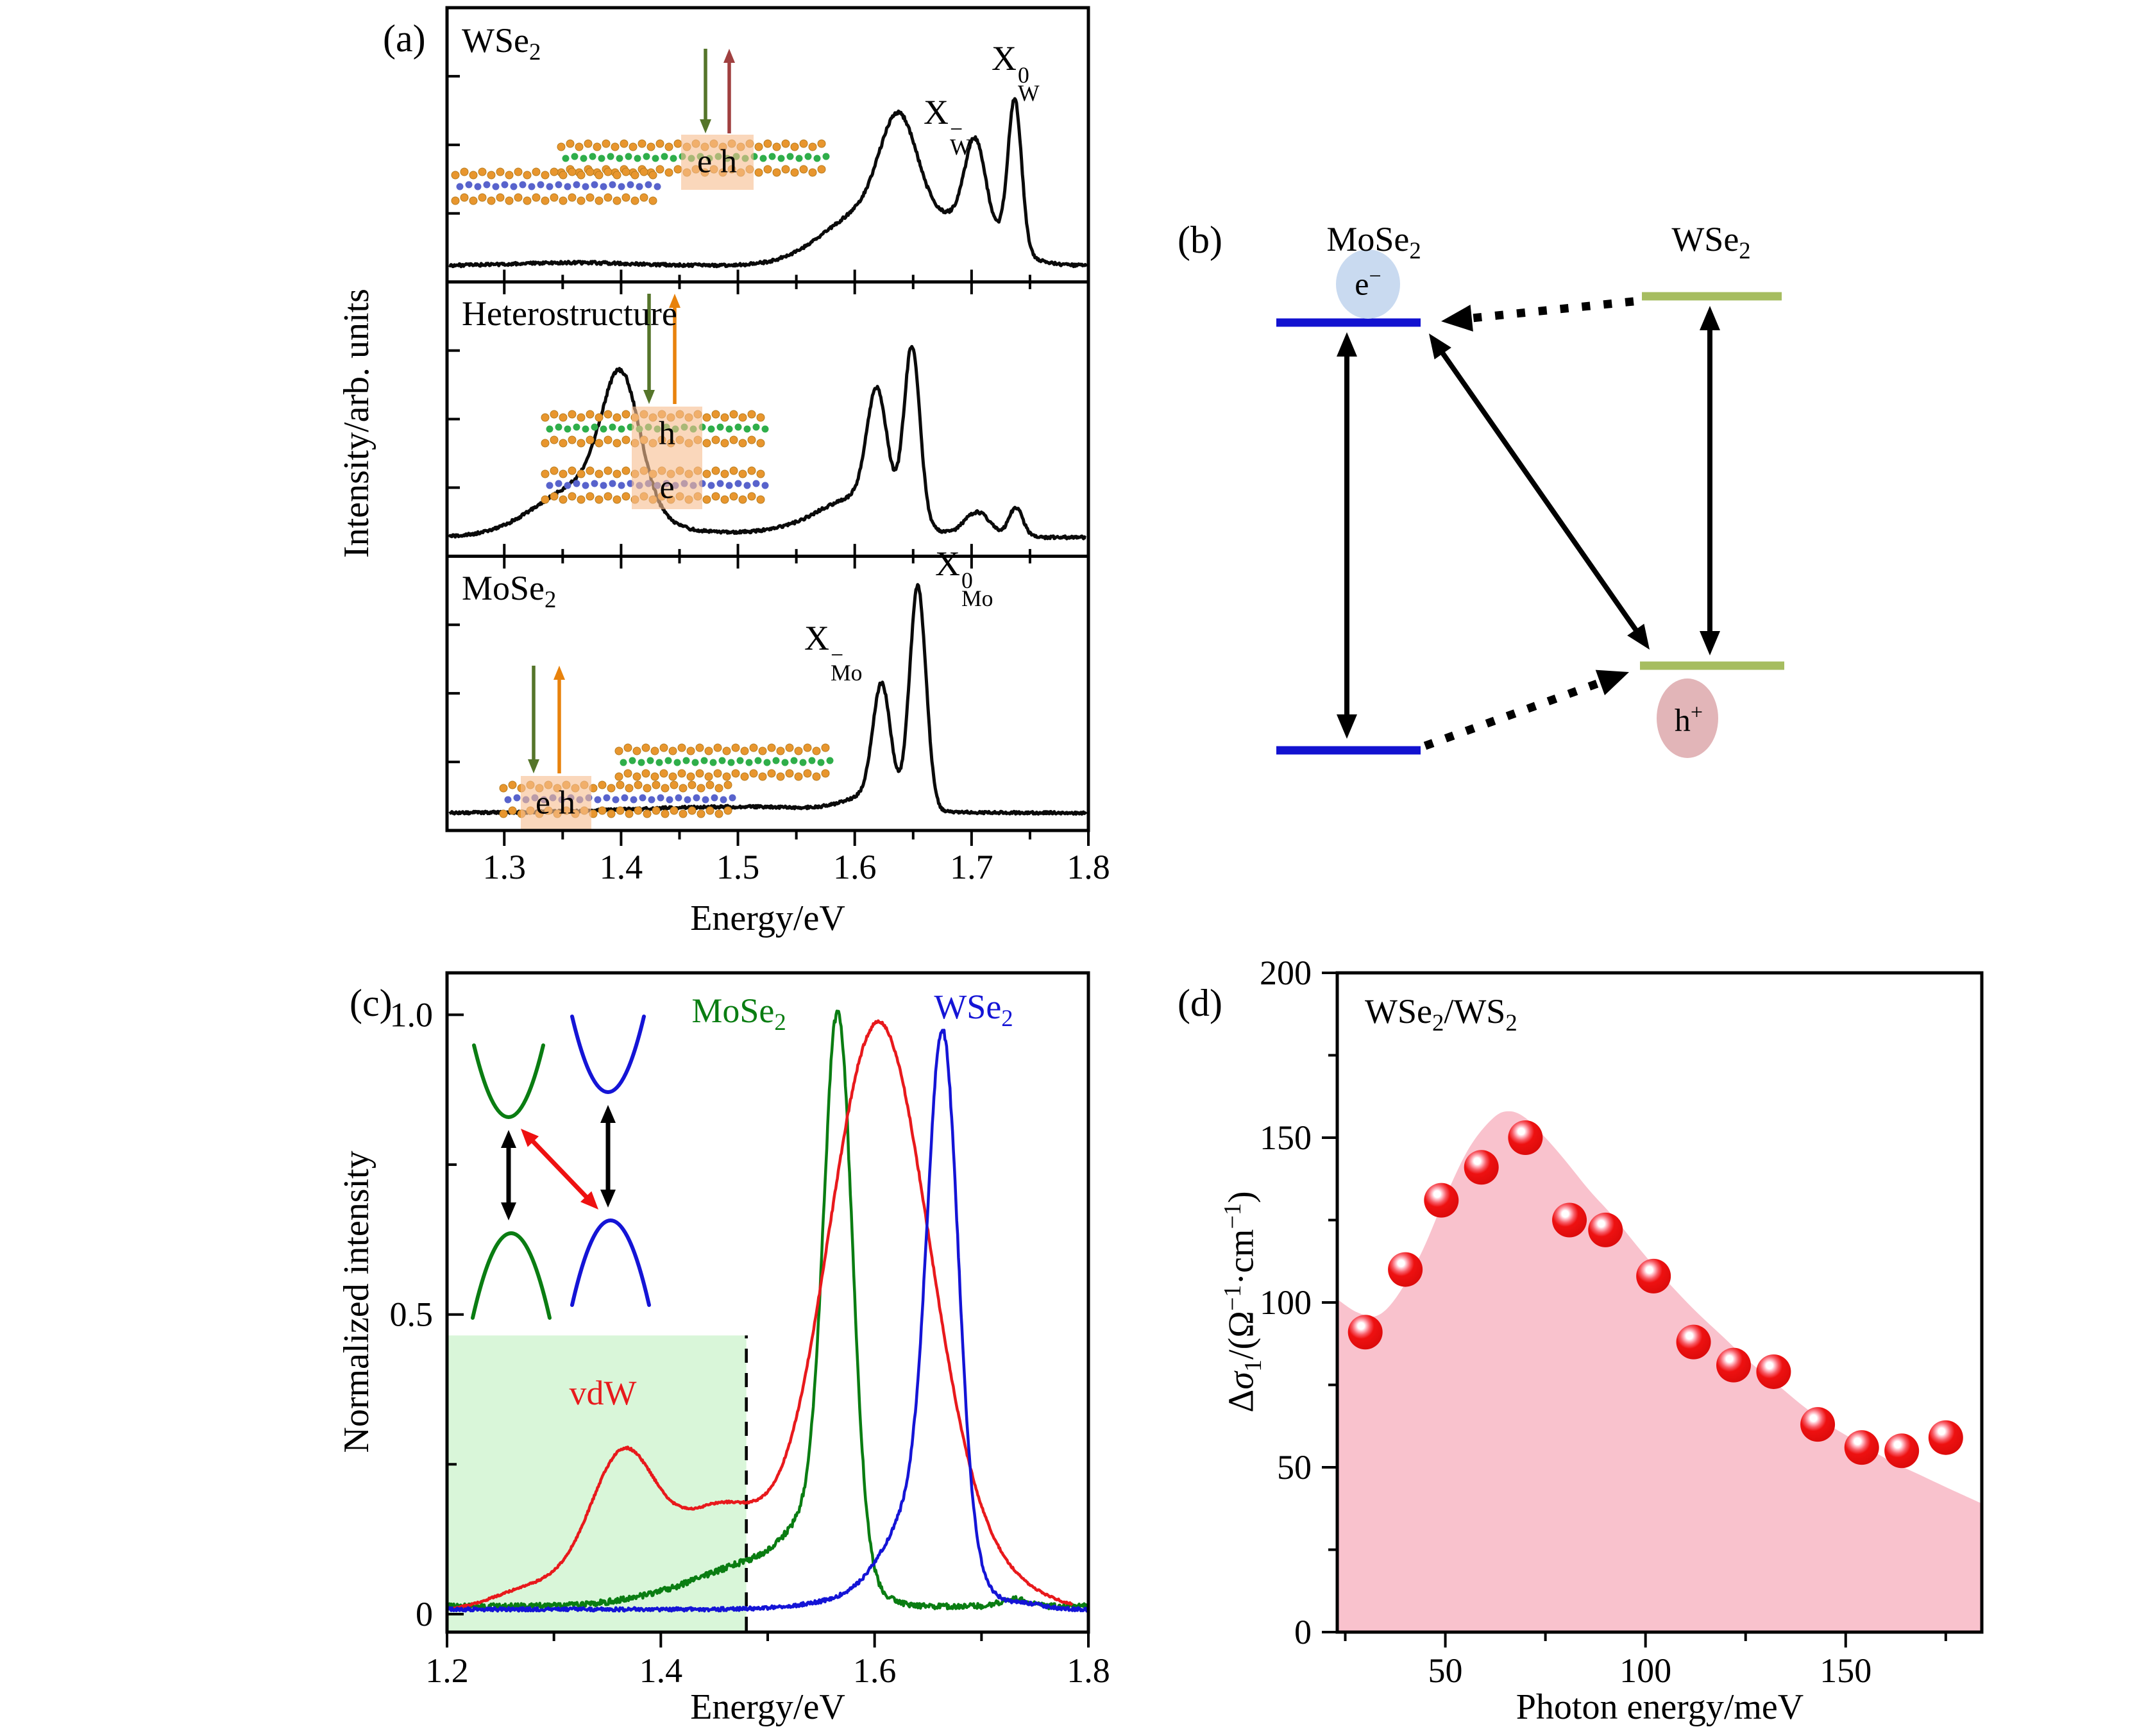 This screenshot has height=1736, width=2146. What do you see at coordinates (597, 1483) in the screenshot?
I see `vdw-emission-shaded-region` at bounding box center [597, 1483].